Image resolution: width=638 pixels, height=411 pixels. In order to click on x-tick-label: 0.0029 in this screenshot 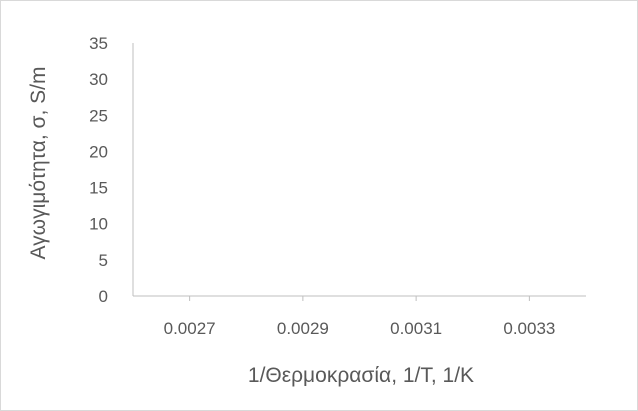, I will do `click(303, 328)`.